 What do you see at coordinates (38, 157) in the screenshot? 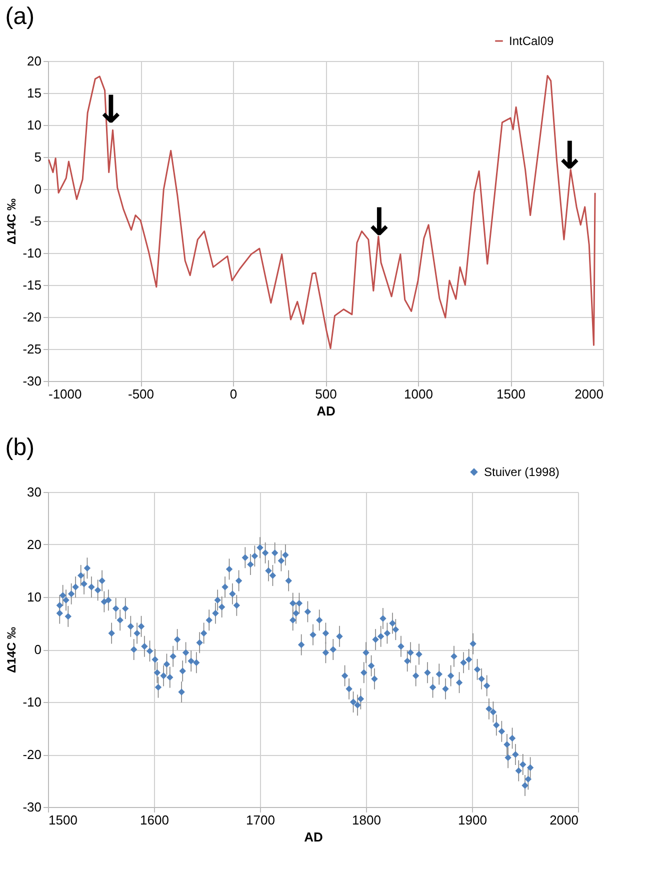
I see `y-tick-label: 5` at bounding box center [38, 157].